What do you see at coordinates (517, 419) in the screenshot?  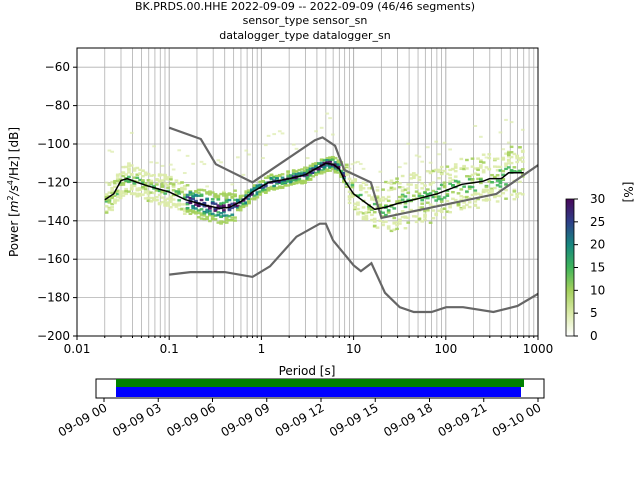 I see `timeline-tick-label: 09-10 00` at bounding box center [517, 419].